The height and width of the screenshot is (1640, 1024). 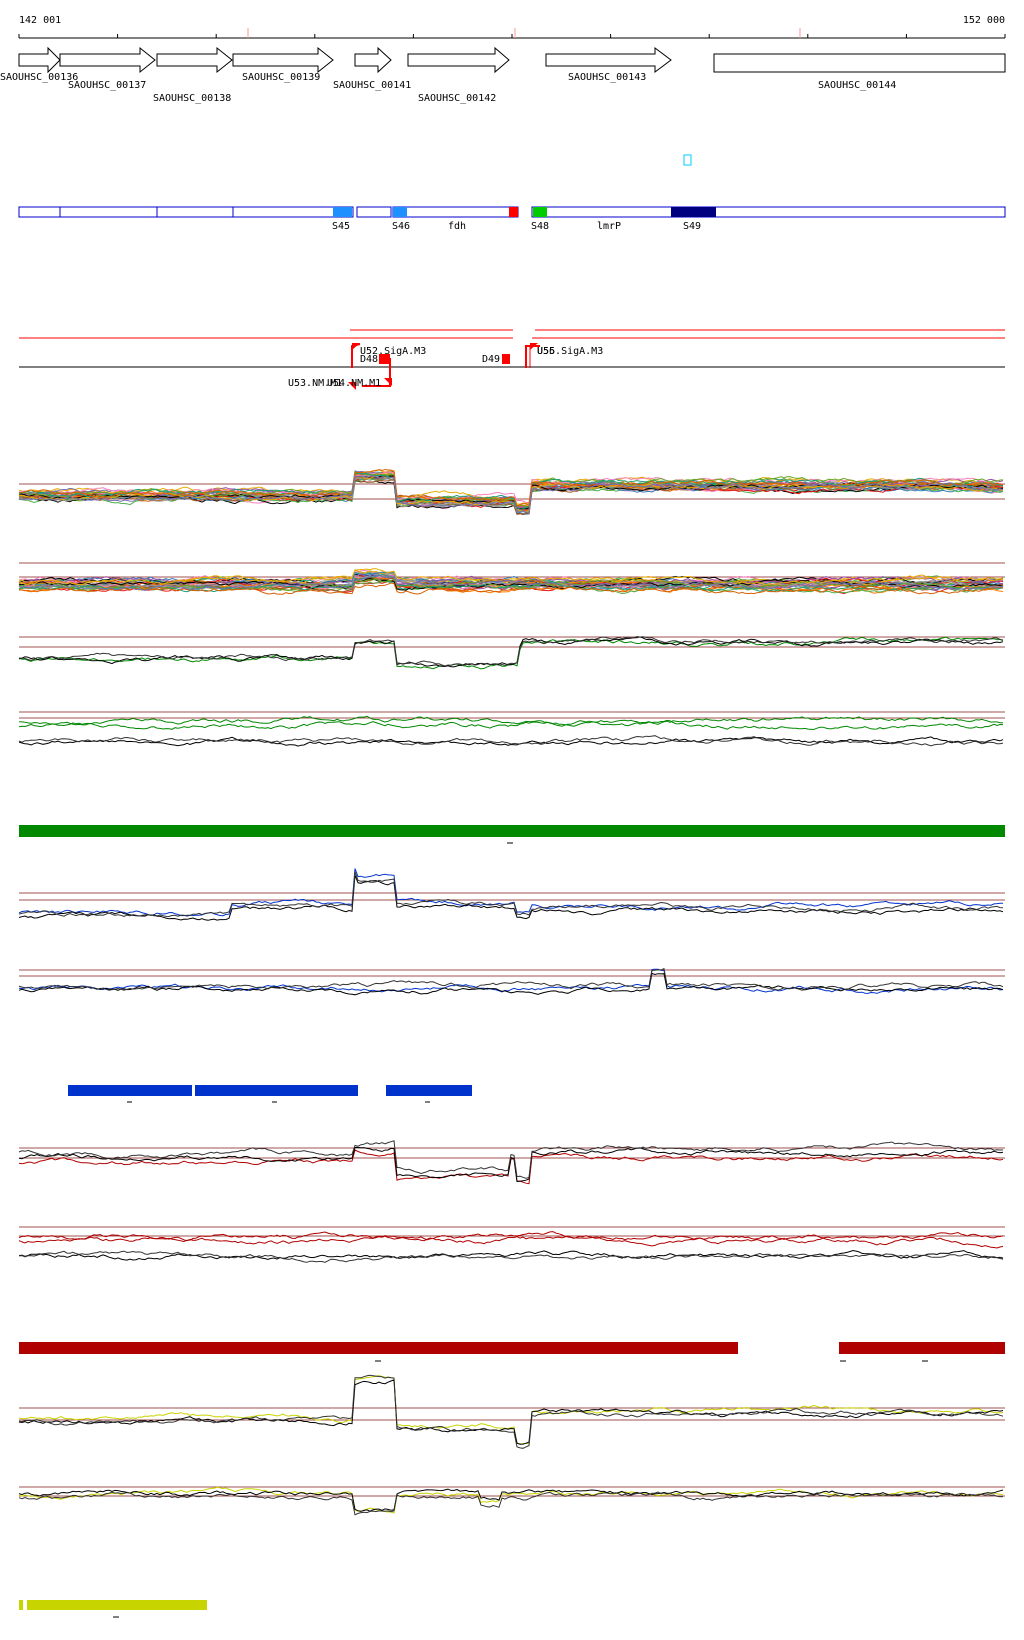 I want to click on yellow-expression-bar-track, so click(x=113, y=1609).